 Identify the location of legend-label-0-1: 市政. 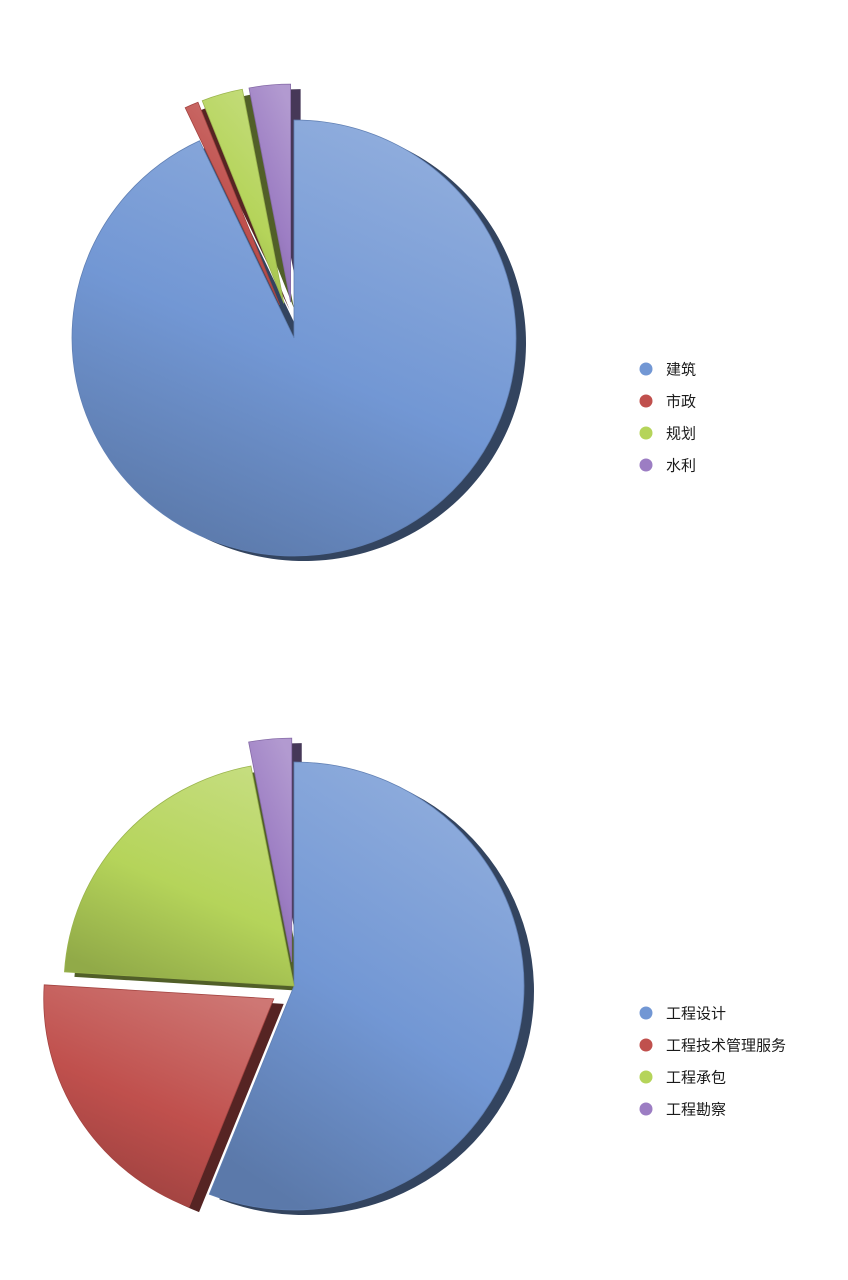
(681, 402).